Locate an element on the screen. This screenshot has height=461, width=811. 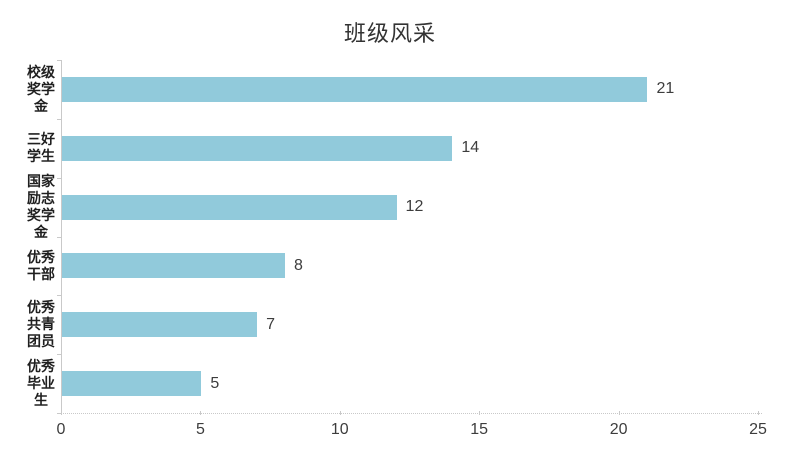
x-axis-tick-label: 25 is located at coordinates (758, 429).